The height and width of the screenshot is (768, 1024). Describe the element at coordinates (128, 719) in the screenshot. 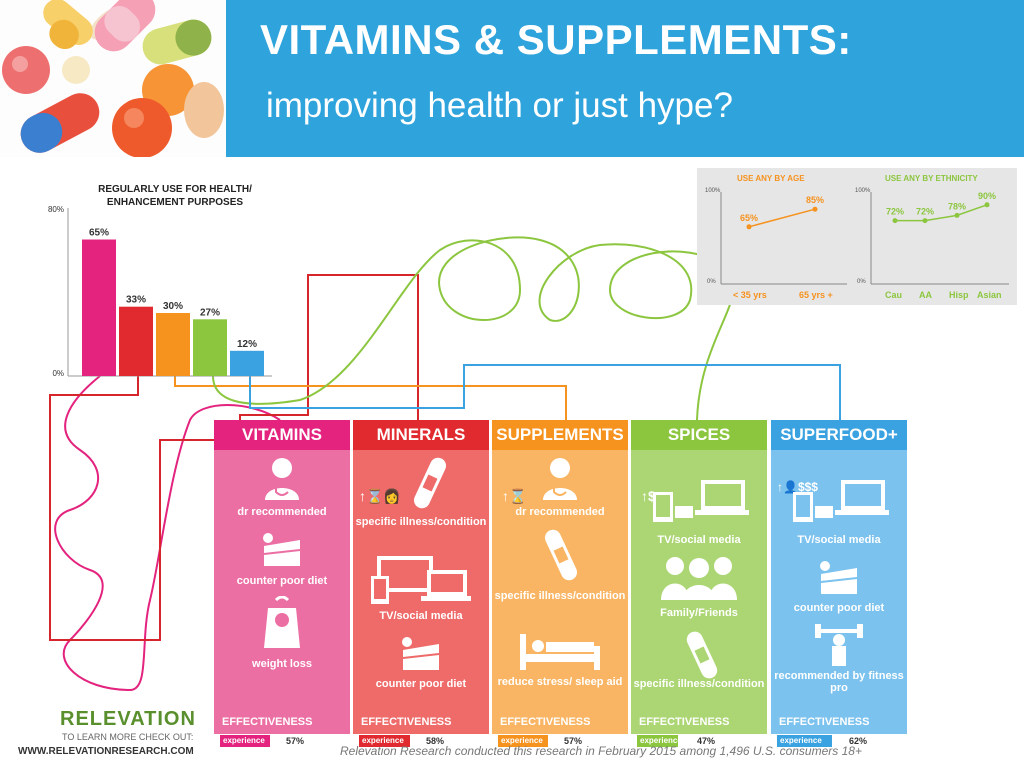

I see `brand-logo: RELEVATION` at that location.